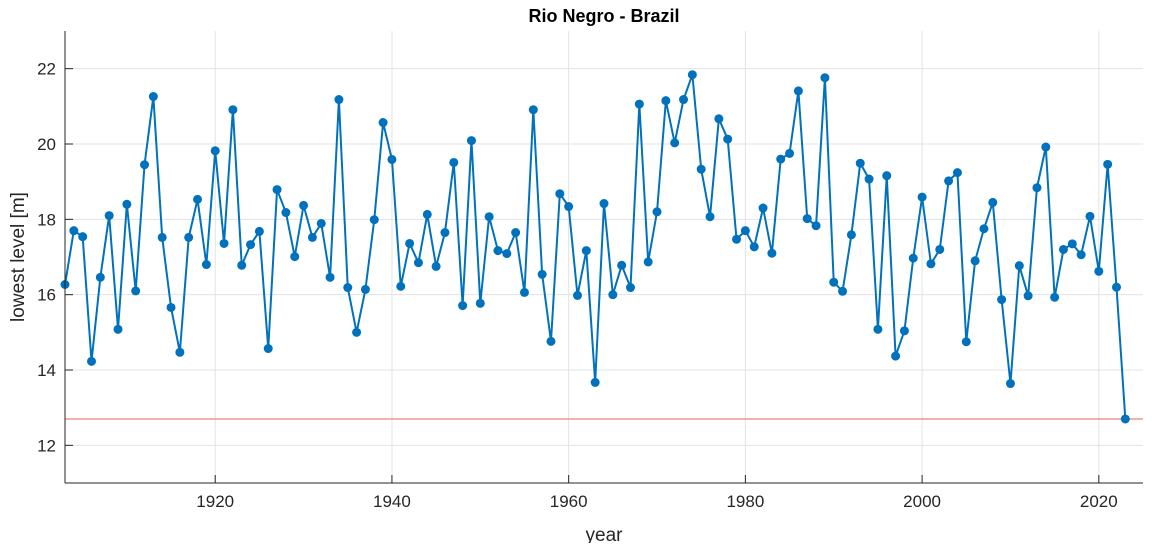 This screenshot has height=548, width=1165. What do you see at coordinates (46, 295) in the screenshot?
I see `y-tick-label: 16` at bounding box center [46, 295].